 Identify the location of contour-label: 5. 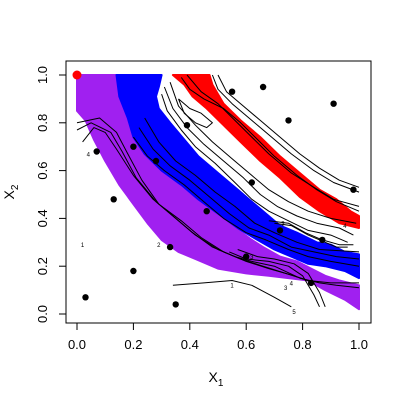
(294, 313).